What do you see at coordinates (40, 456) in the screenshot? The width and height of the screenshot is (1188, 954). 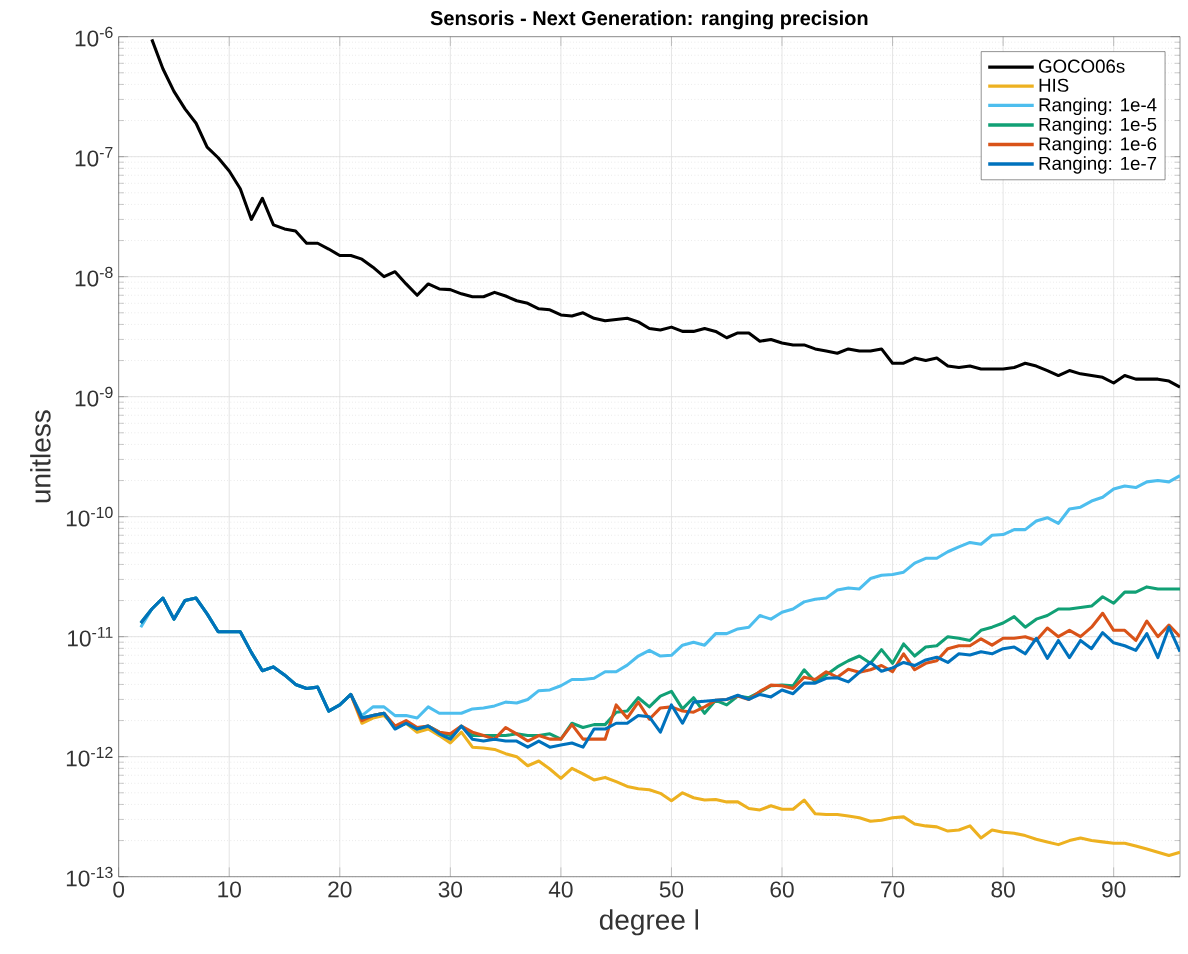 I see `y-axis-title: unitless` at bounding box center [40, 456].